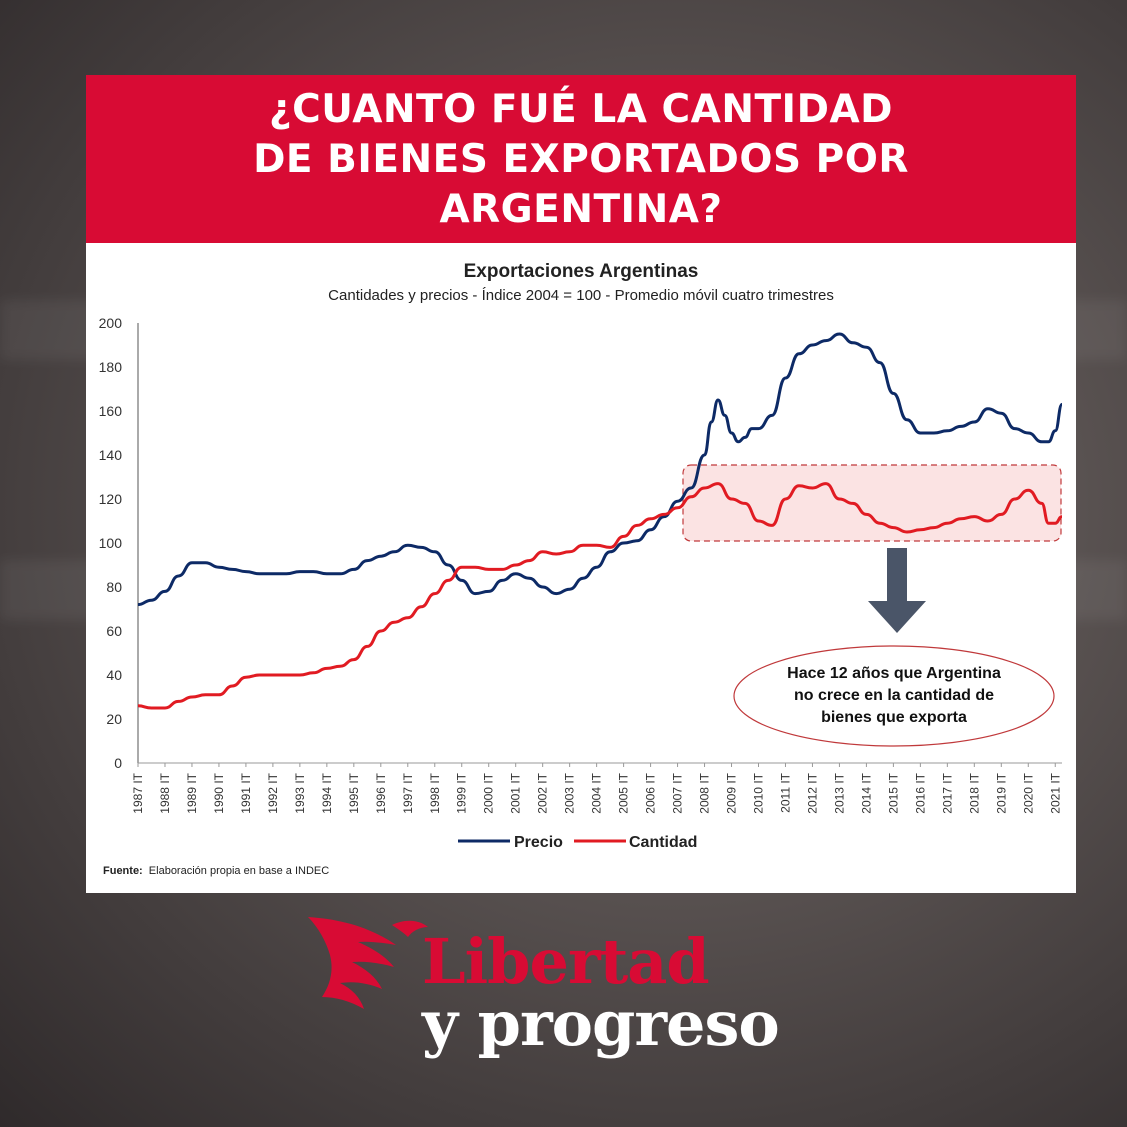 The height and width of the screenshot is (1127, 1127). Describe the element at coordinates (114, 587) in the screenshot. I see `y-tick-label: 80` at that location.